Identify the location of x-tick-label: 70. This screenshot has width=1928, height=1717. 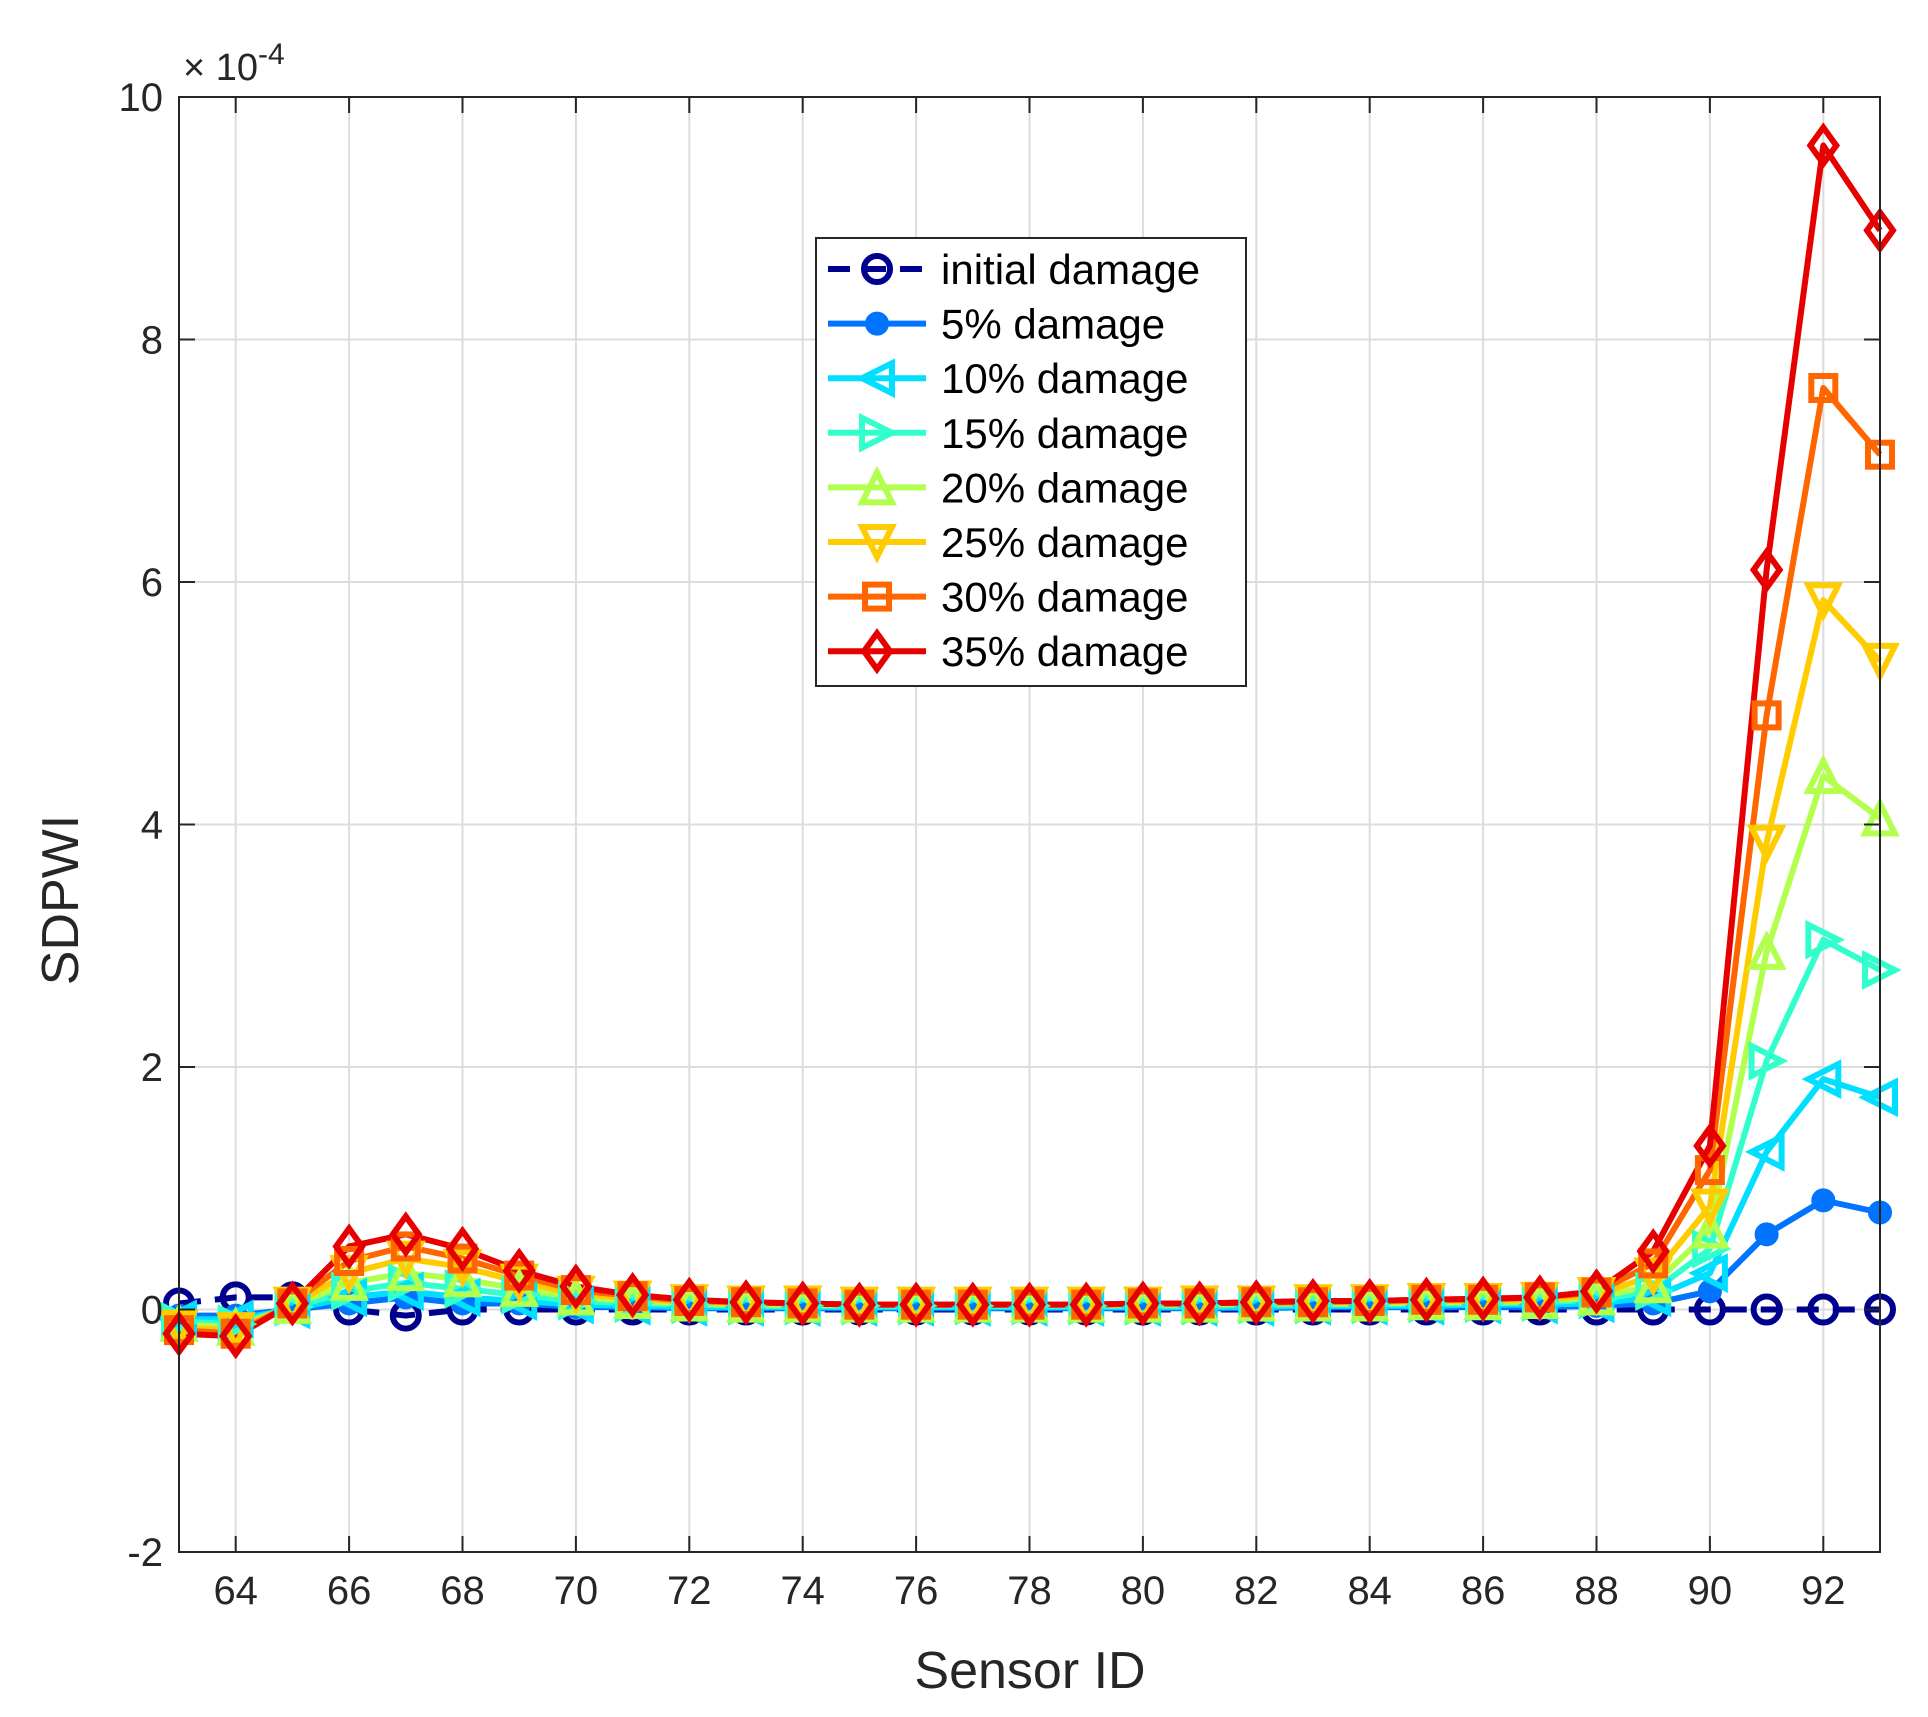
(576, 1591).